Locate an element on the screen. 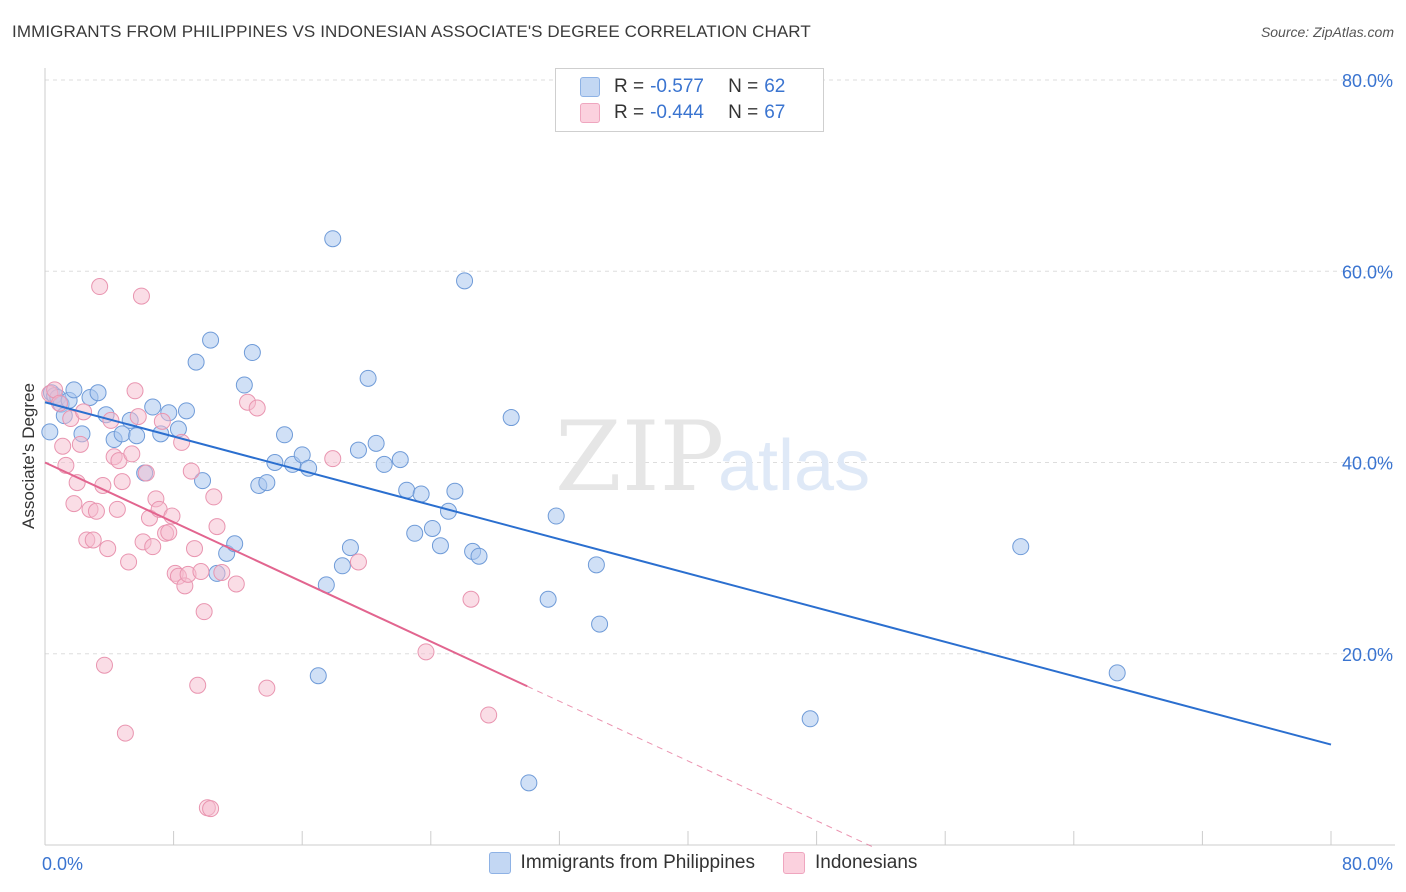 The height and width of the screenshot is (892, 1406). legend-row-philippines: R = -0.577 N = 62 is located at coordinates (682, 87).